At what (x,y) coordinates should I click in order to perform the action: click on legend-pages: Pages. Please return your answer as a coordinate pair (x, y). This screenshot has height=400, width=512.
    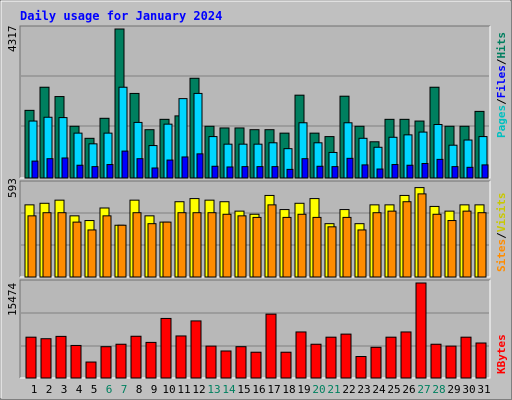
    Looking at the image, I should click on (501, 121).